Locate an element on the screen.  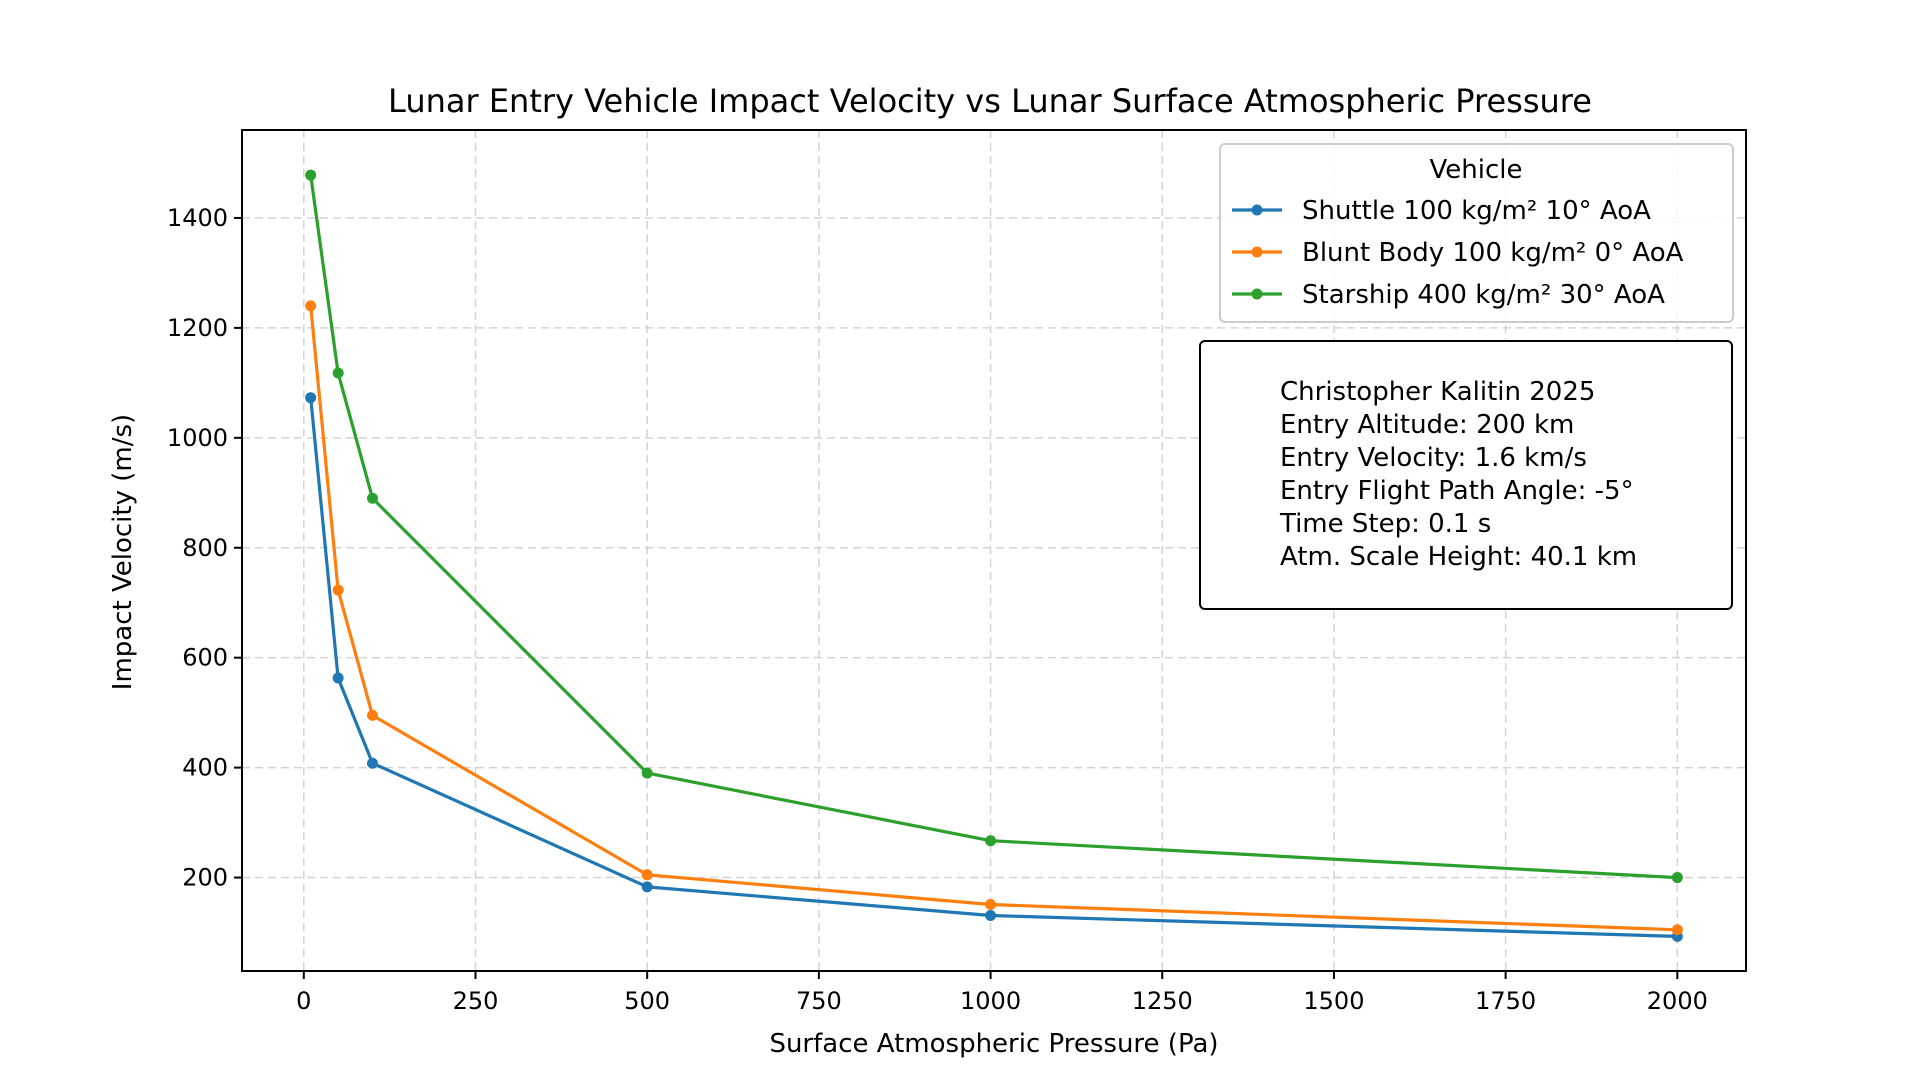
x-axis: 0 250 500 750 1000 1250 1500 1750 2000 is located at coordinates (1002, 993).